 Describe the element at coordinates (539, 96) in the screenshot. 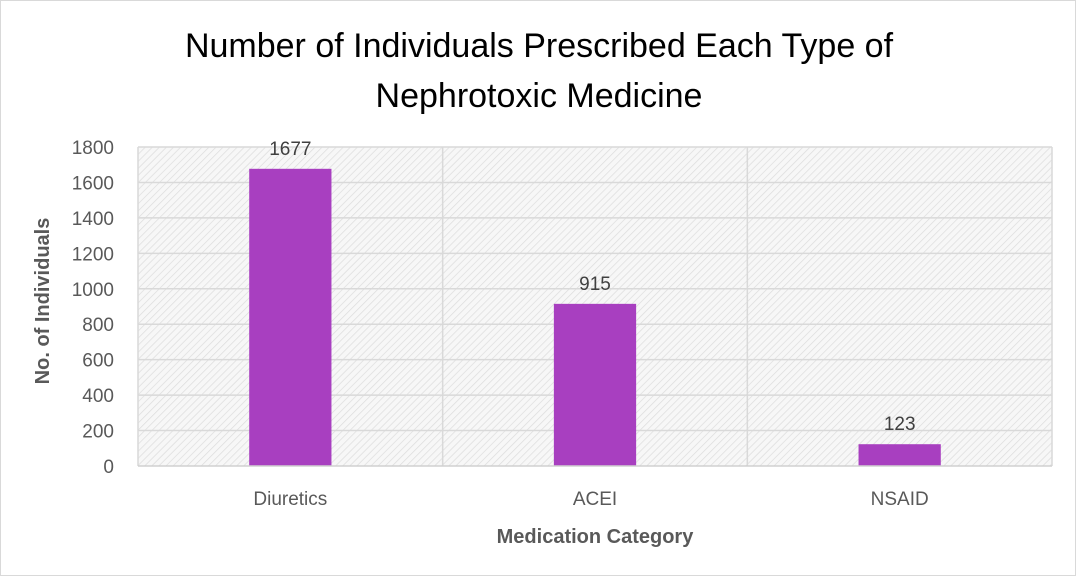

I see `chart-title-line-2: Nephrotoxic Medicine` at that location.